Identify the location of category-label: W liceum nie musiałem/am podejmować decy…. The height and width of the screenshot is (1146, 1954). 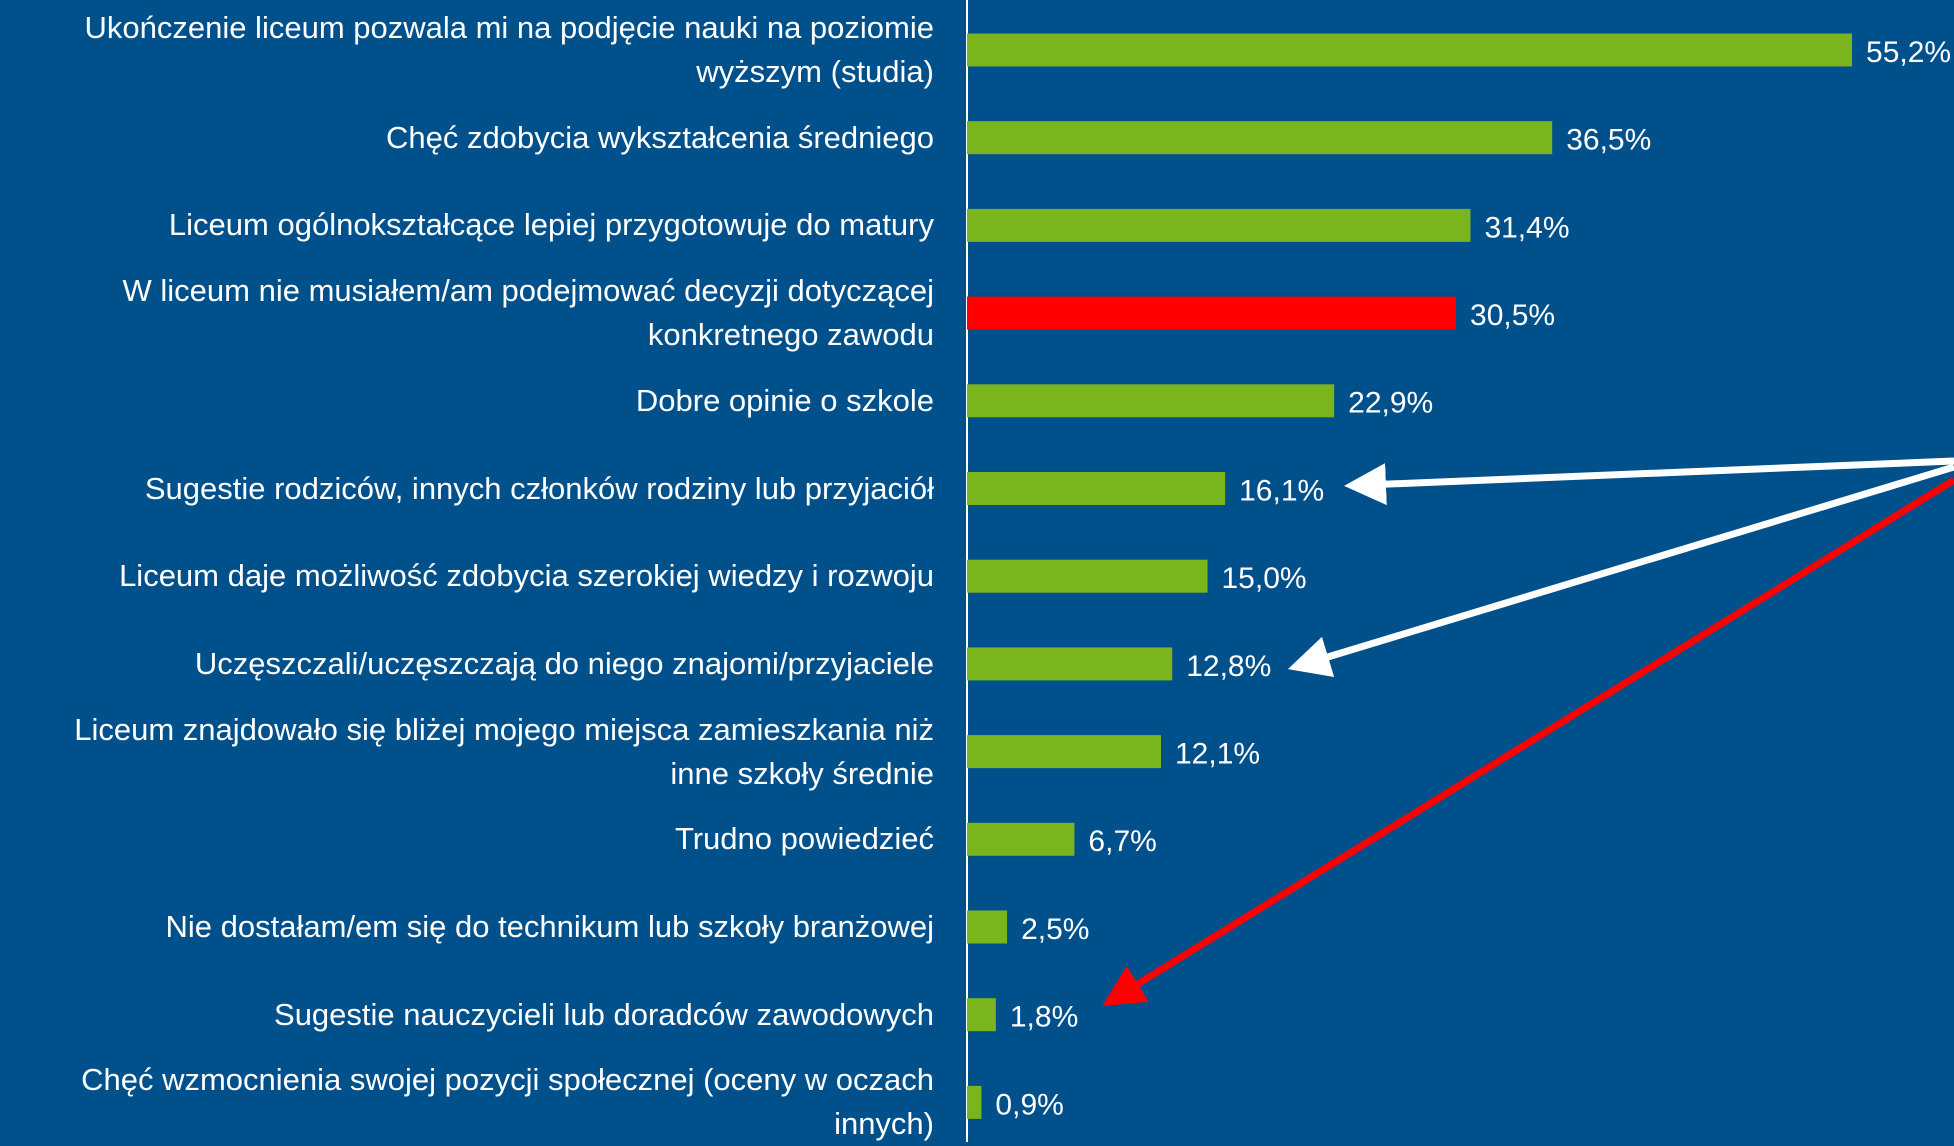
(528, 313).